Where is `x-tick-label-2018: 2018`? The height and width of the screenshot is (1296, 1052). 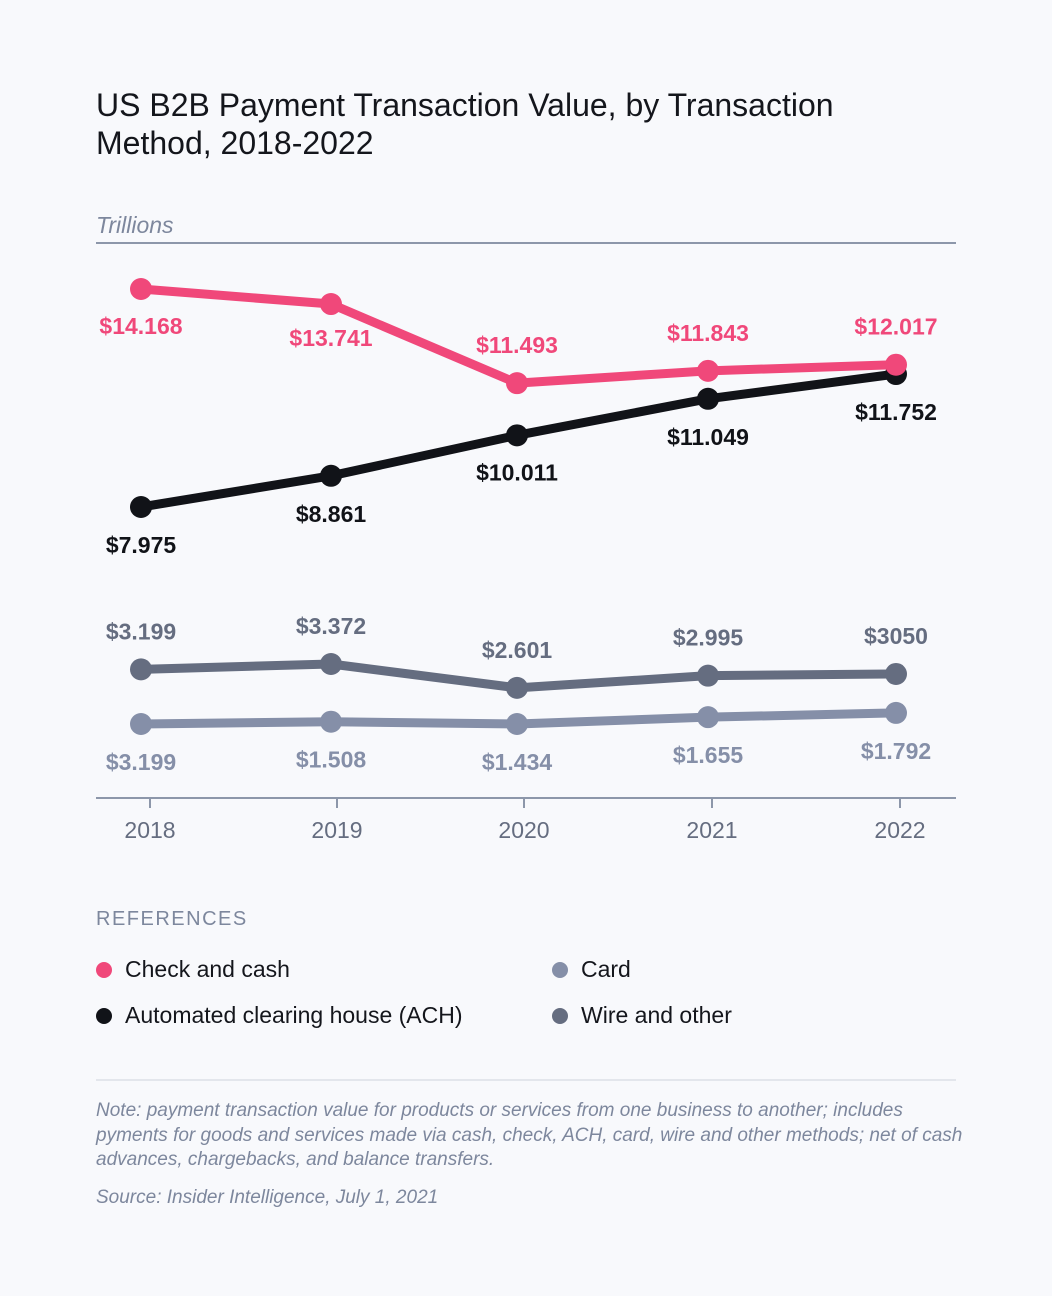 x-tick-label-2018: 2018 is located at coordinates (149, 830).